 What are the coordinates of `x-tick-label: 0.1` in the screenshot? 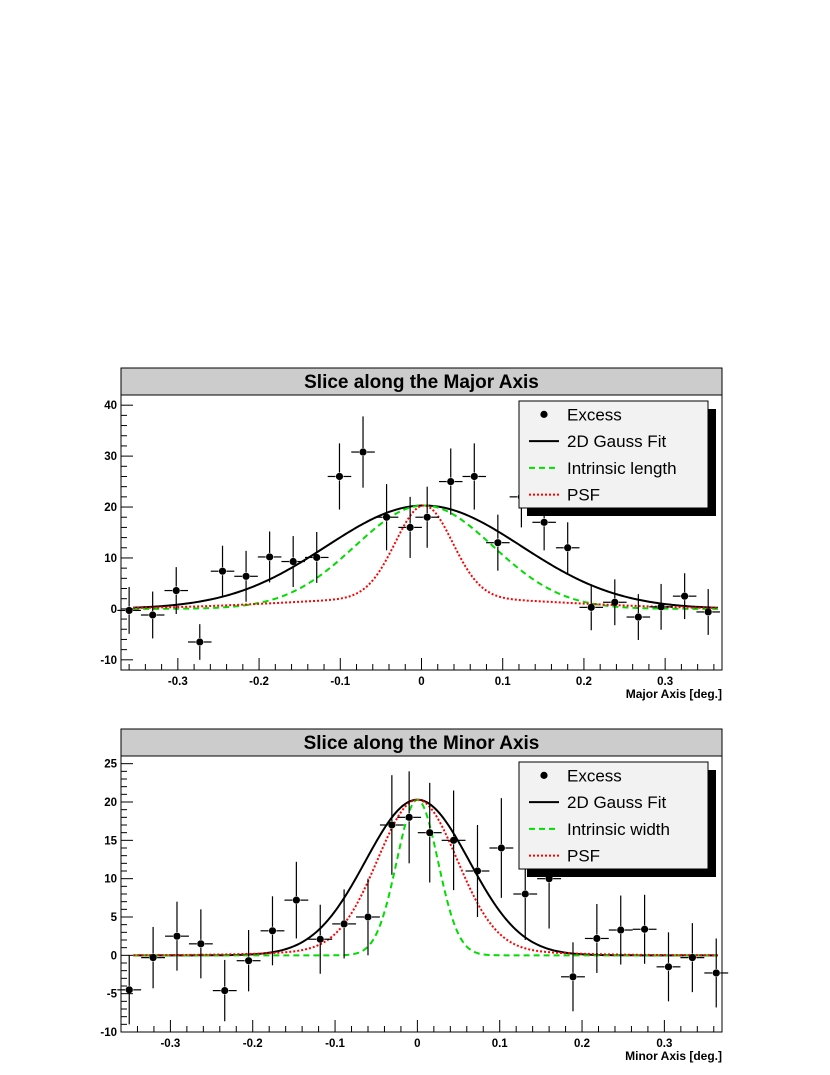 It's located at (500, 1044).